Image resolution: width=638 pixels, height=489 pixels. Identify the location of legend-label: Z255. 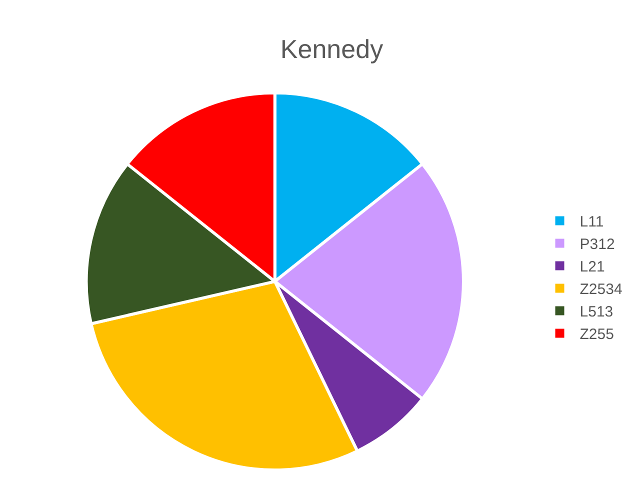
(597, 335).